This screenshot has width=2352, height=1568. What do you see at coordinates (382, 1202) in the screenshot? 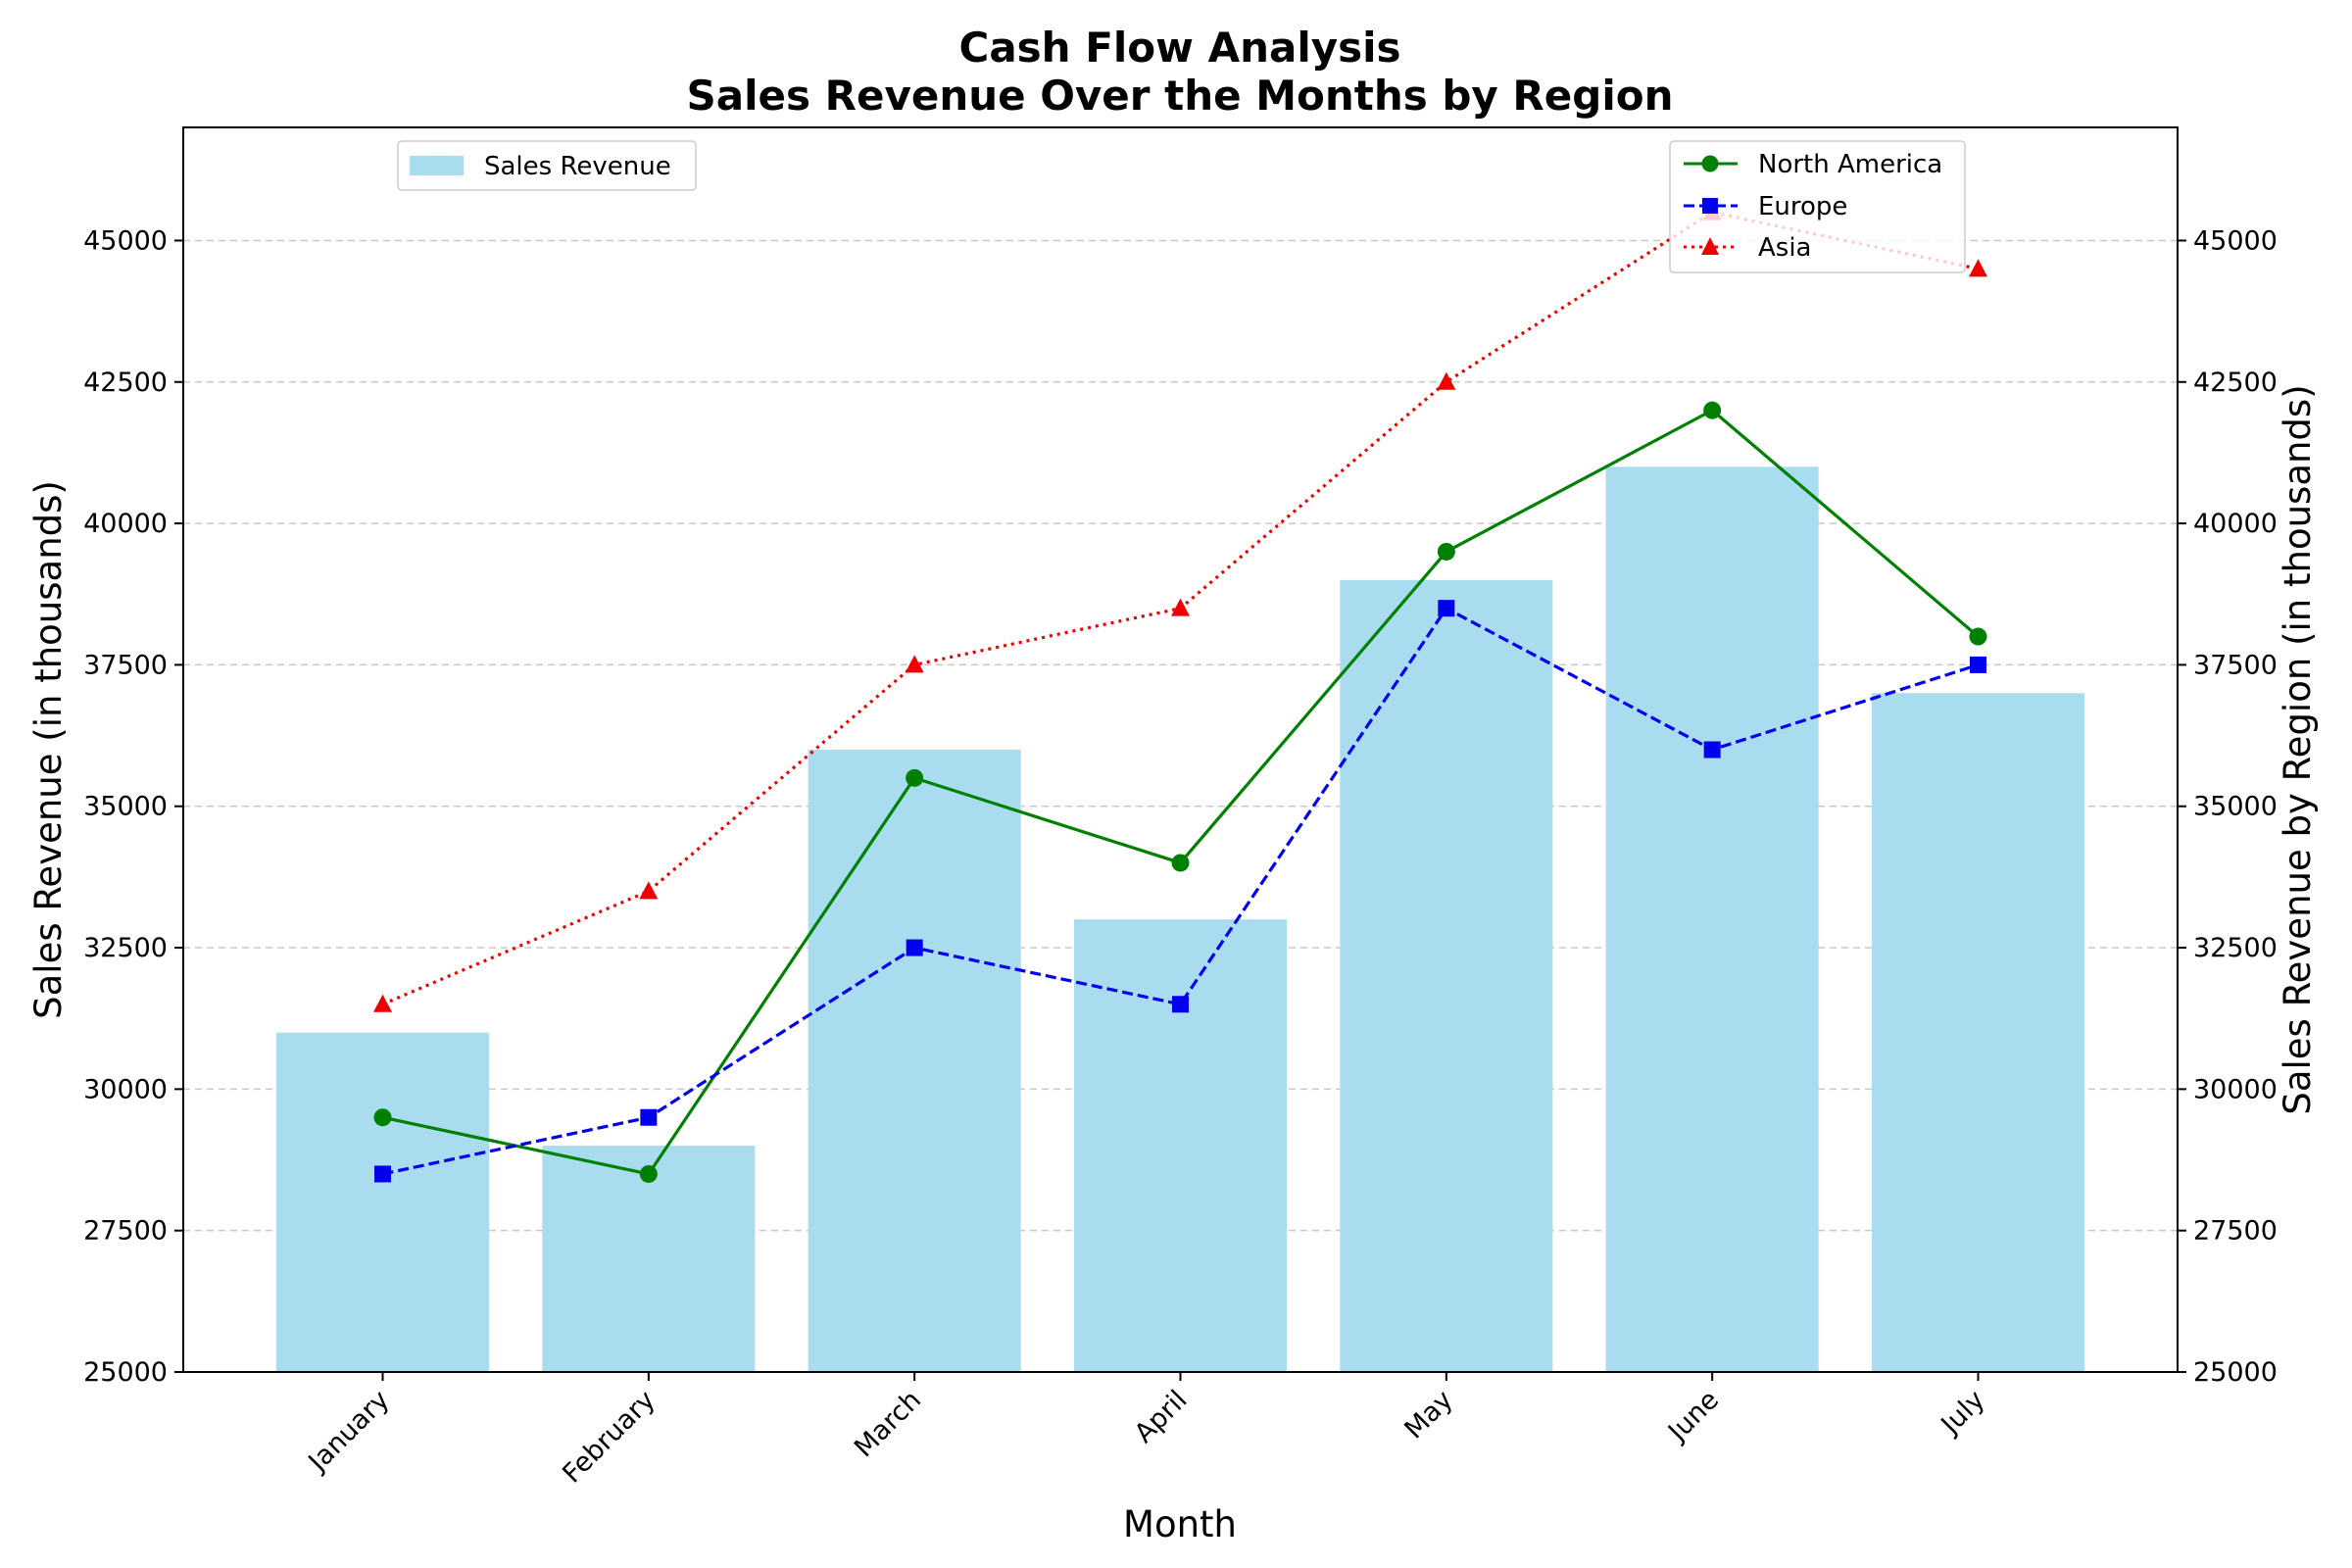
I see `bar-january` at bounding box center [382, 1202].